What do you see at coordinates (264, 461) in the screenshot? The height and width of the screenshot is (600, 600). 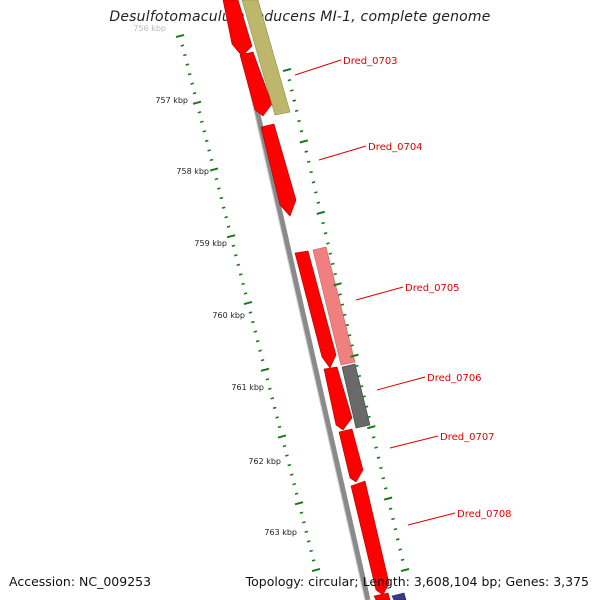 I see `ruler-tick-label: 762 kbp` at bounding box center [264, 461].